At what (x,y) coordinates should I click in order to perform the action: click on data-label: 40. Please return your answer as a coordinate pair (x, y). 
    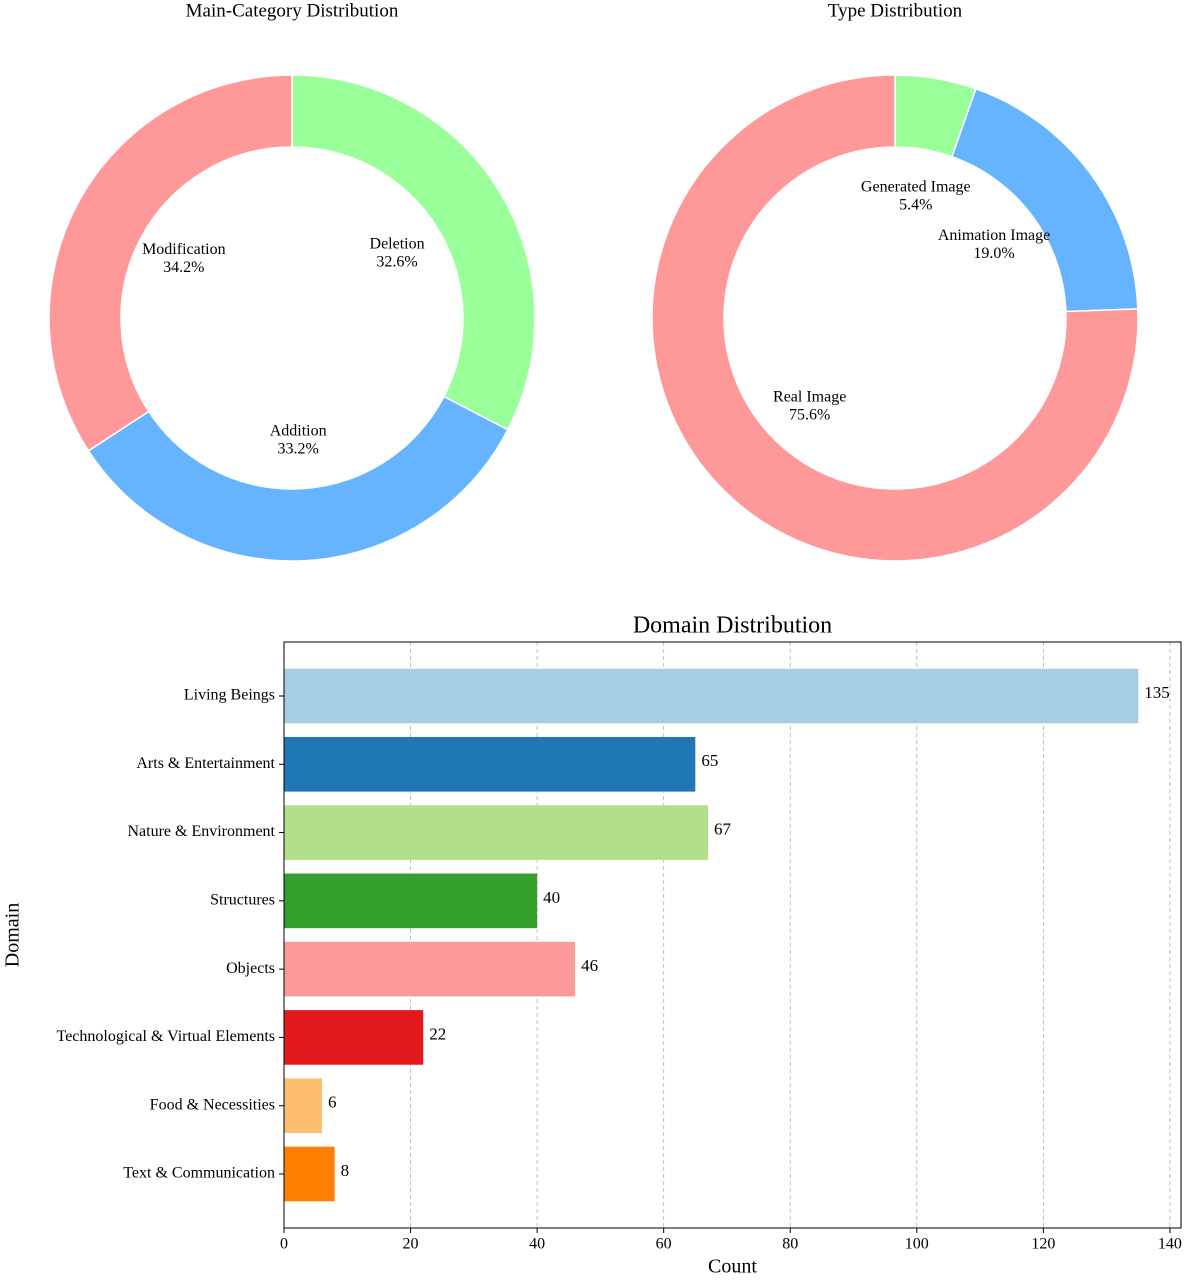
    Looking at the image, I should click on (551, 897).